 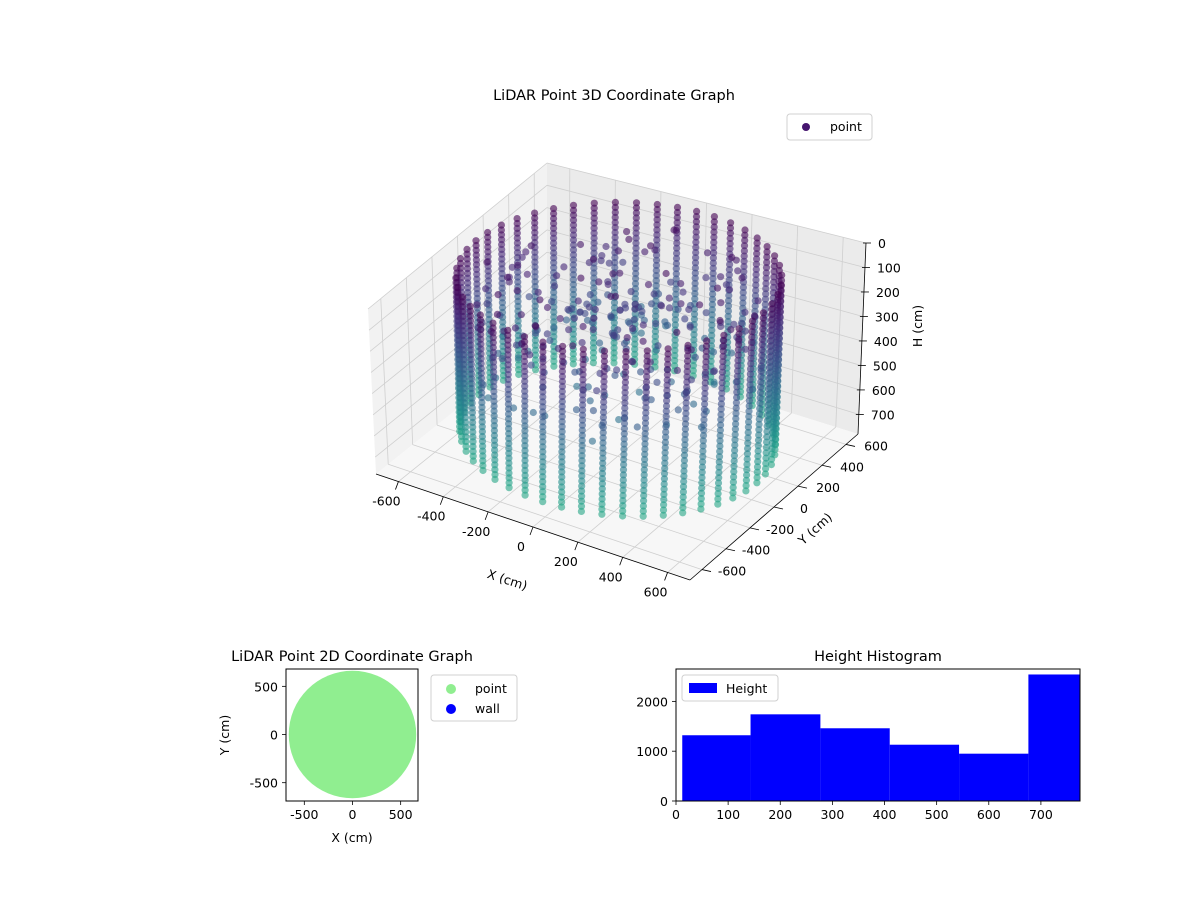 What do you see at coordinates (994, 777) in the screenshot?
I see `histogram-bar` at bounding box center [994, 777].